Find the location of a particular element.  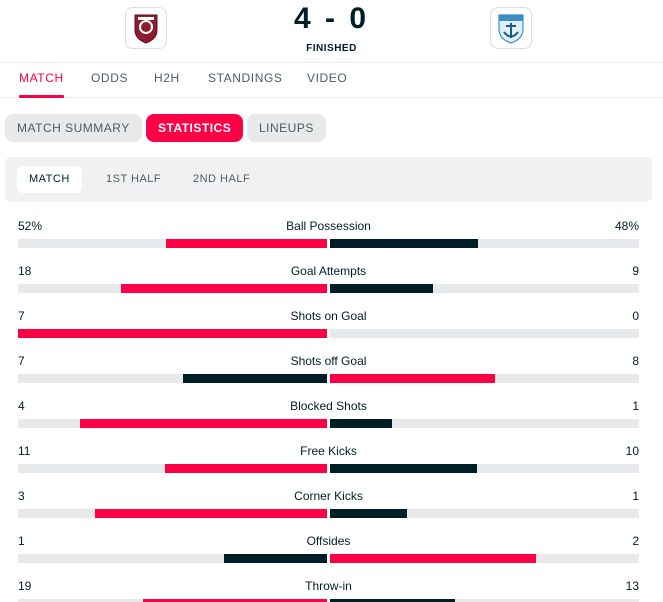

stat-home-value: 11 is located at coordinates (24, 451).